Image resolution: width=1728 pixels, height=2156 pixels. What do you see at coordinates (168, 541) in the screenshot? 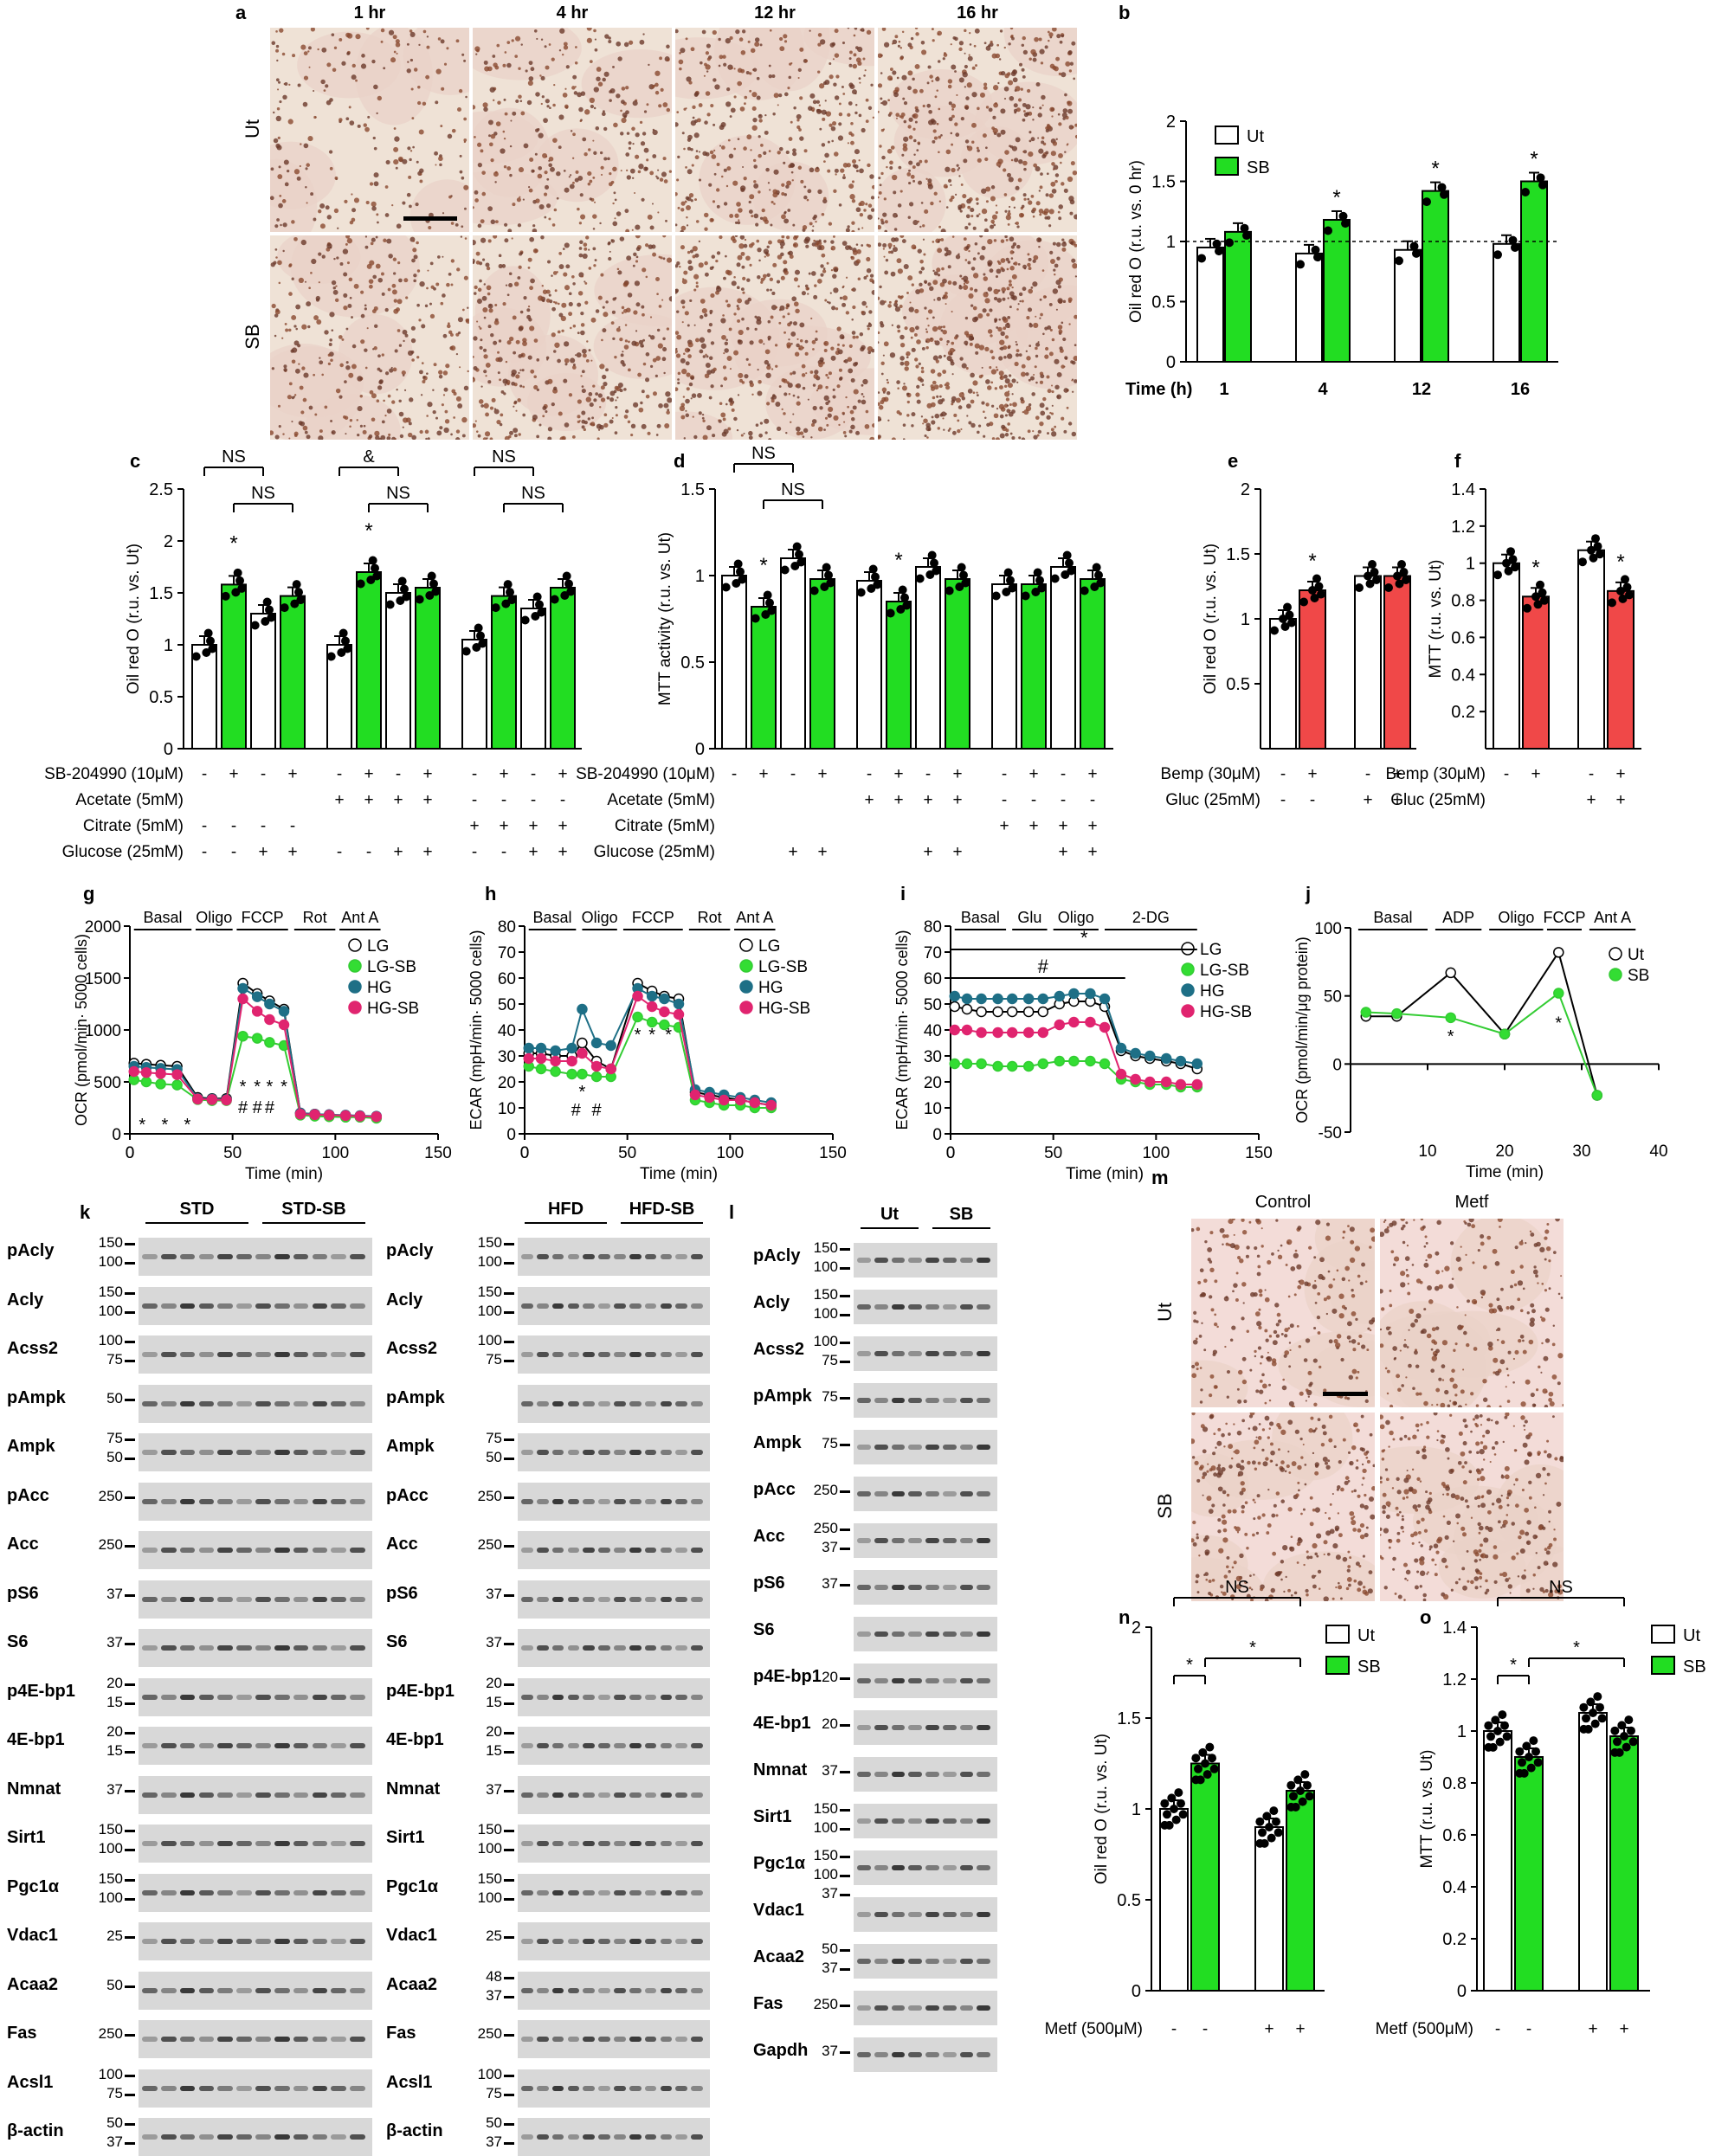
I see `y-tick-label: 2` at bounding box center [168, 541].